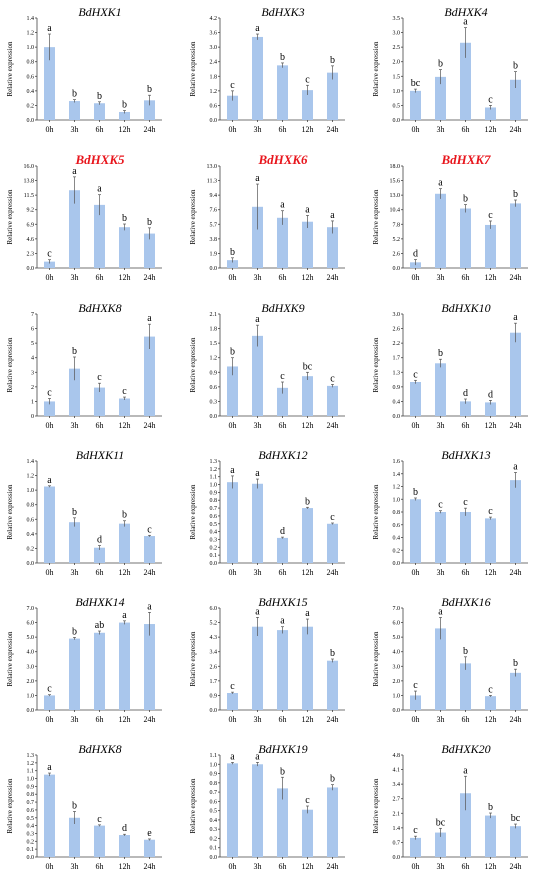 The height and width of the screenshot is (887, 550). What do you see at coordinates (214, 793) in the screenshot?
I see `y-tick-label: 0.7` at bounding box center [214, 793].